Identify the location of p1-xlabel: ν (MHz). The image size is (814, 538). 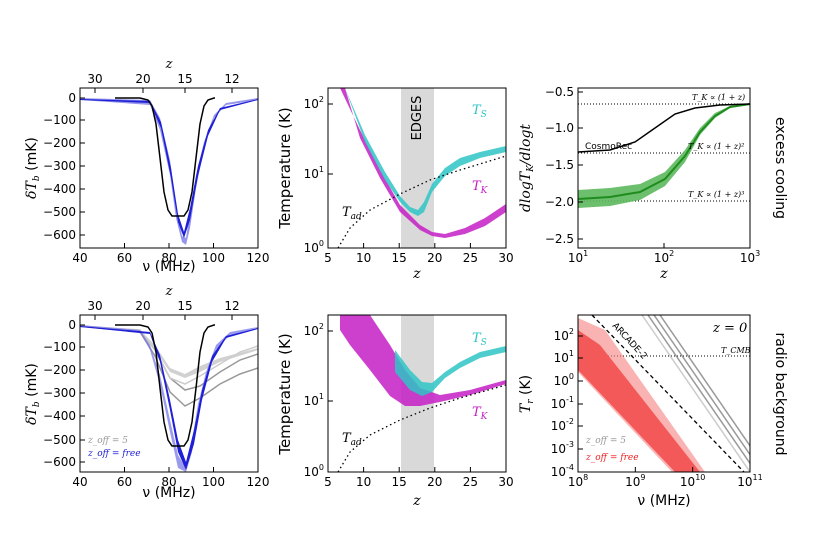
(168, 267).